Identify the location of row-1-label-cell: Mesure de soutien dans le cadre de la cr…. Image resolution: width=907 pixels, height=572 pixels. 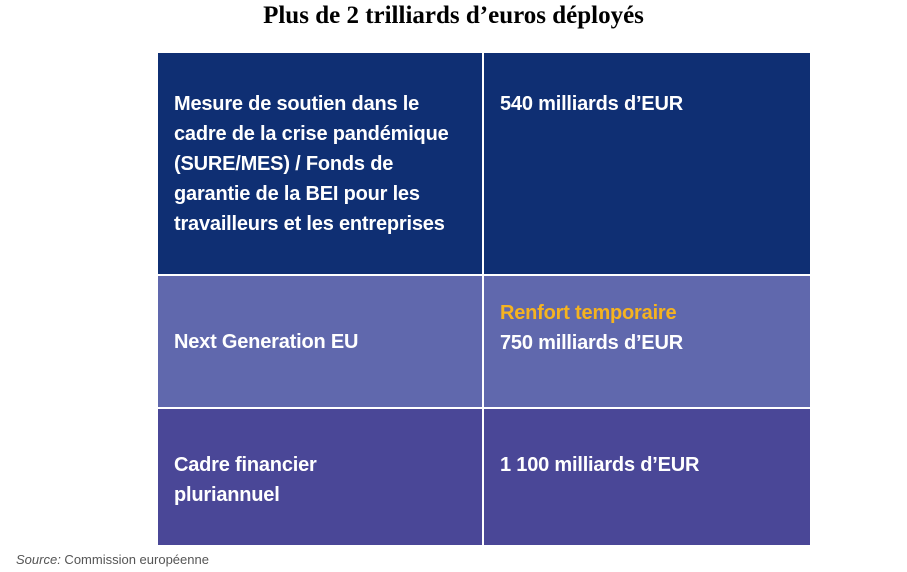
(320, 163).